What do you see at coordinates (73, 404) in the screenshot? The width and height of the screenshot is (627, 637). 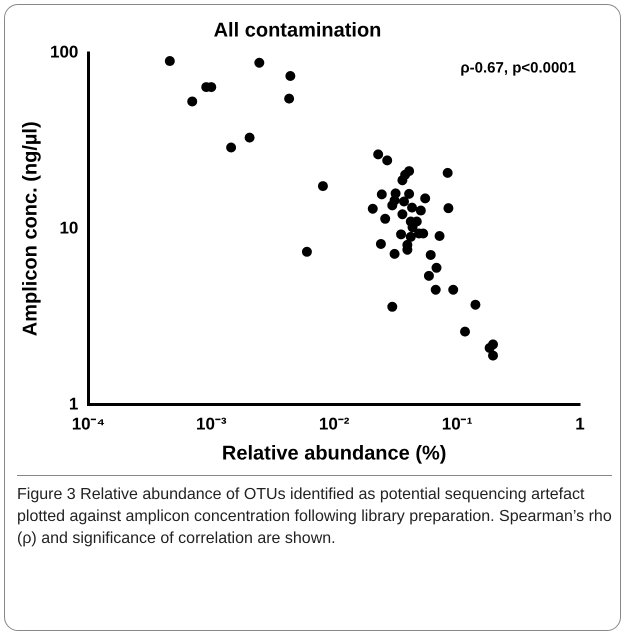 I see `y-tick-label: 1` at bounding box center [73, 404].